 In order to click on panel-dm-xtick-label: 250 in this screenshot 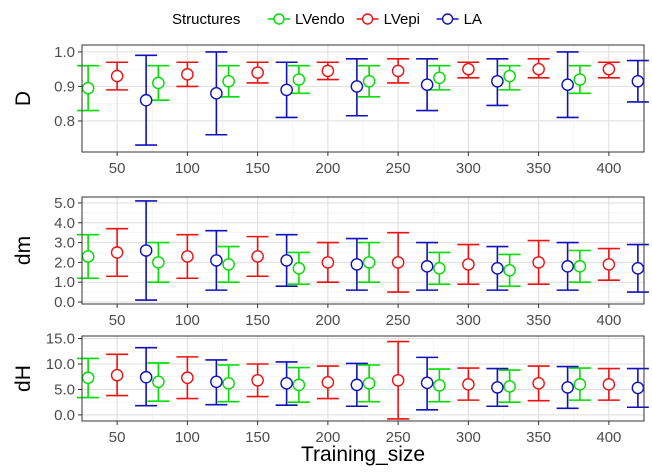, I will do `click(398, 320)`.